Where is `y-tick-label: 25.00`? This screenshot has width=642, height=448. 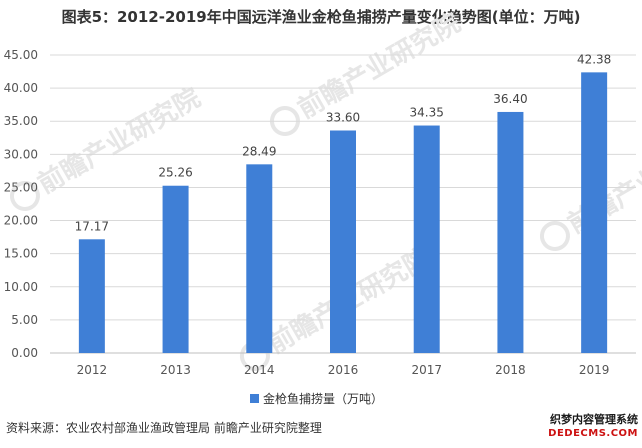
y-tick-label: 25.00 is located at coordinates (21, 187).